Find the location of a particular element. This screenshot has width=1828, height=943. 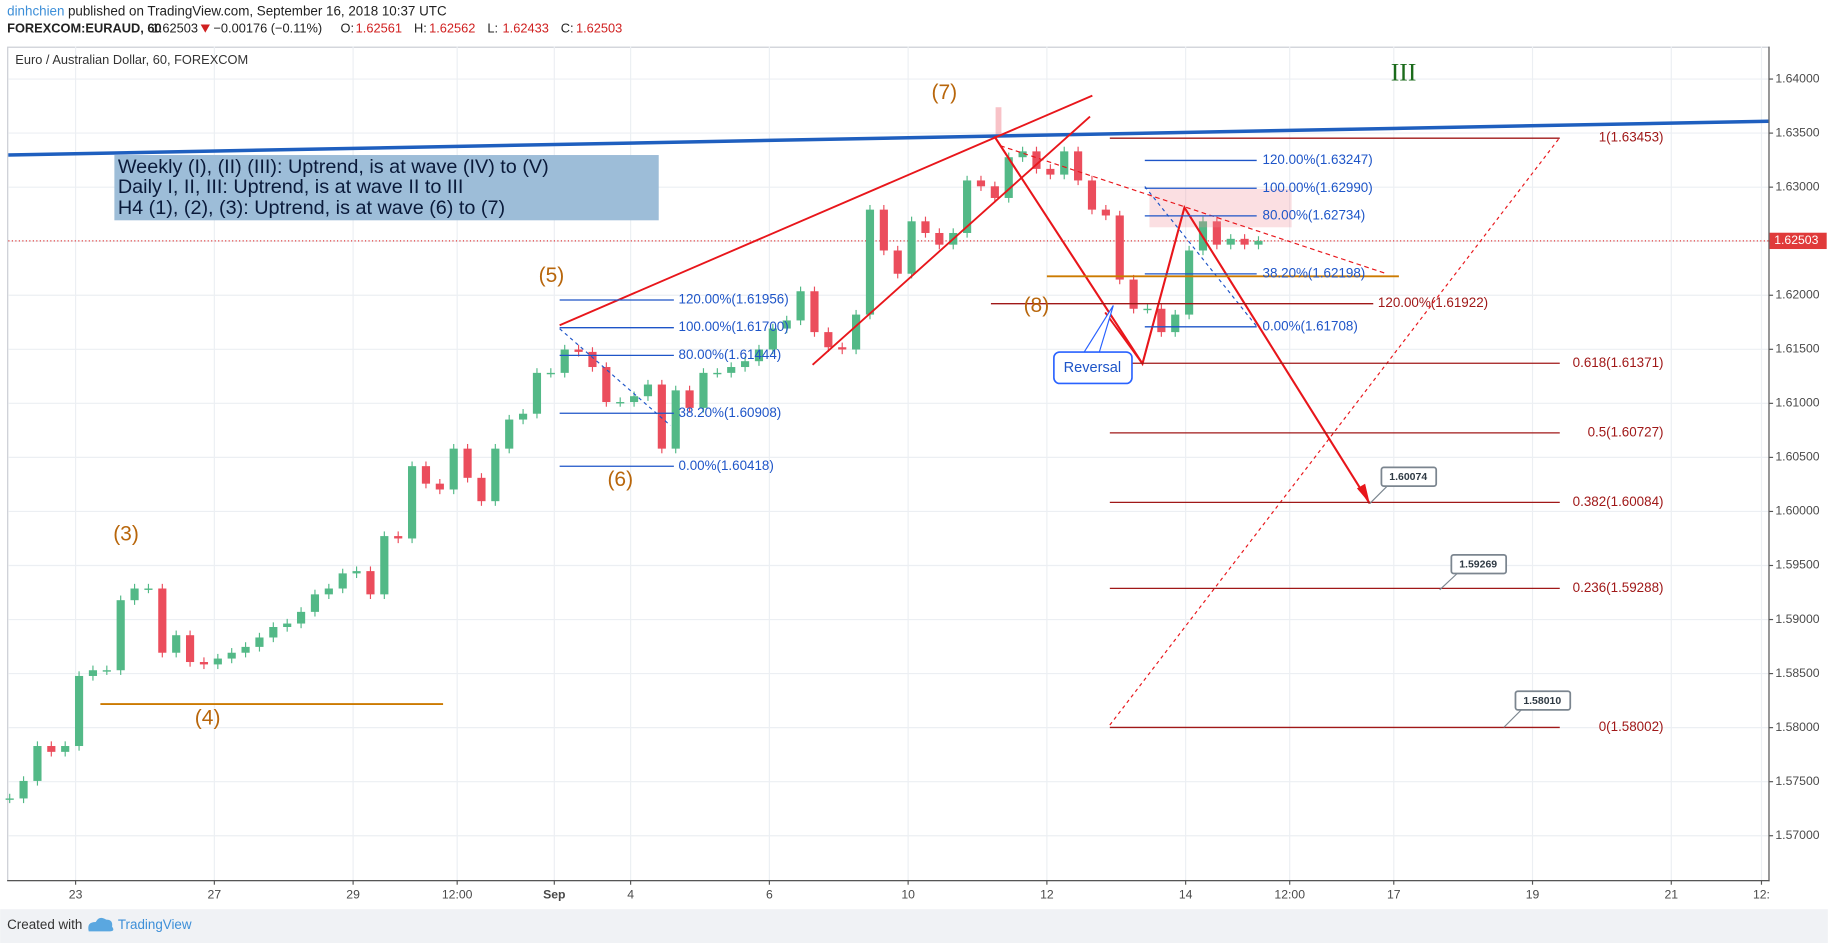

footer-brand: TradingView is located at coordinates (155, 924).